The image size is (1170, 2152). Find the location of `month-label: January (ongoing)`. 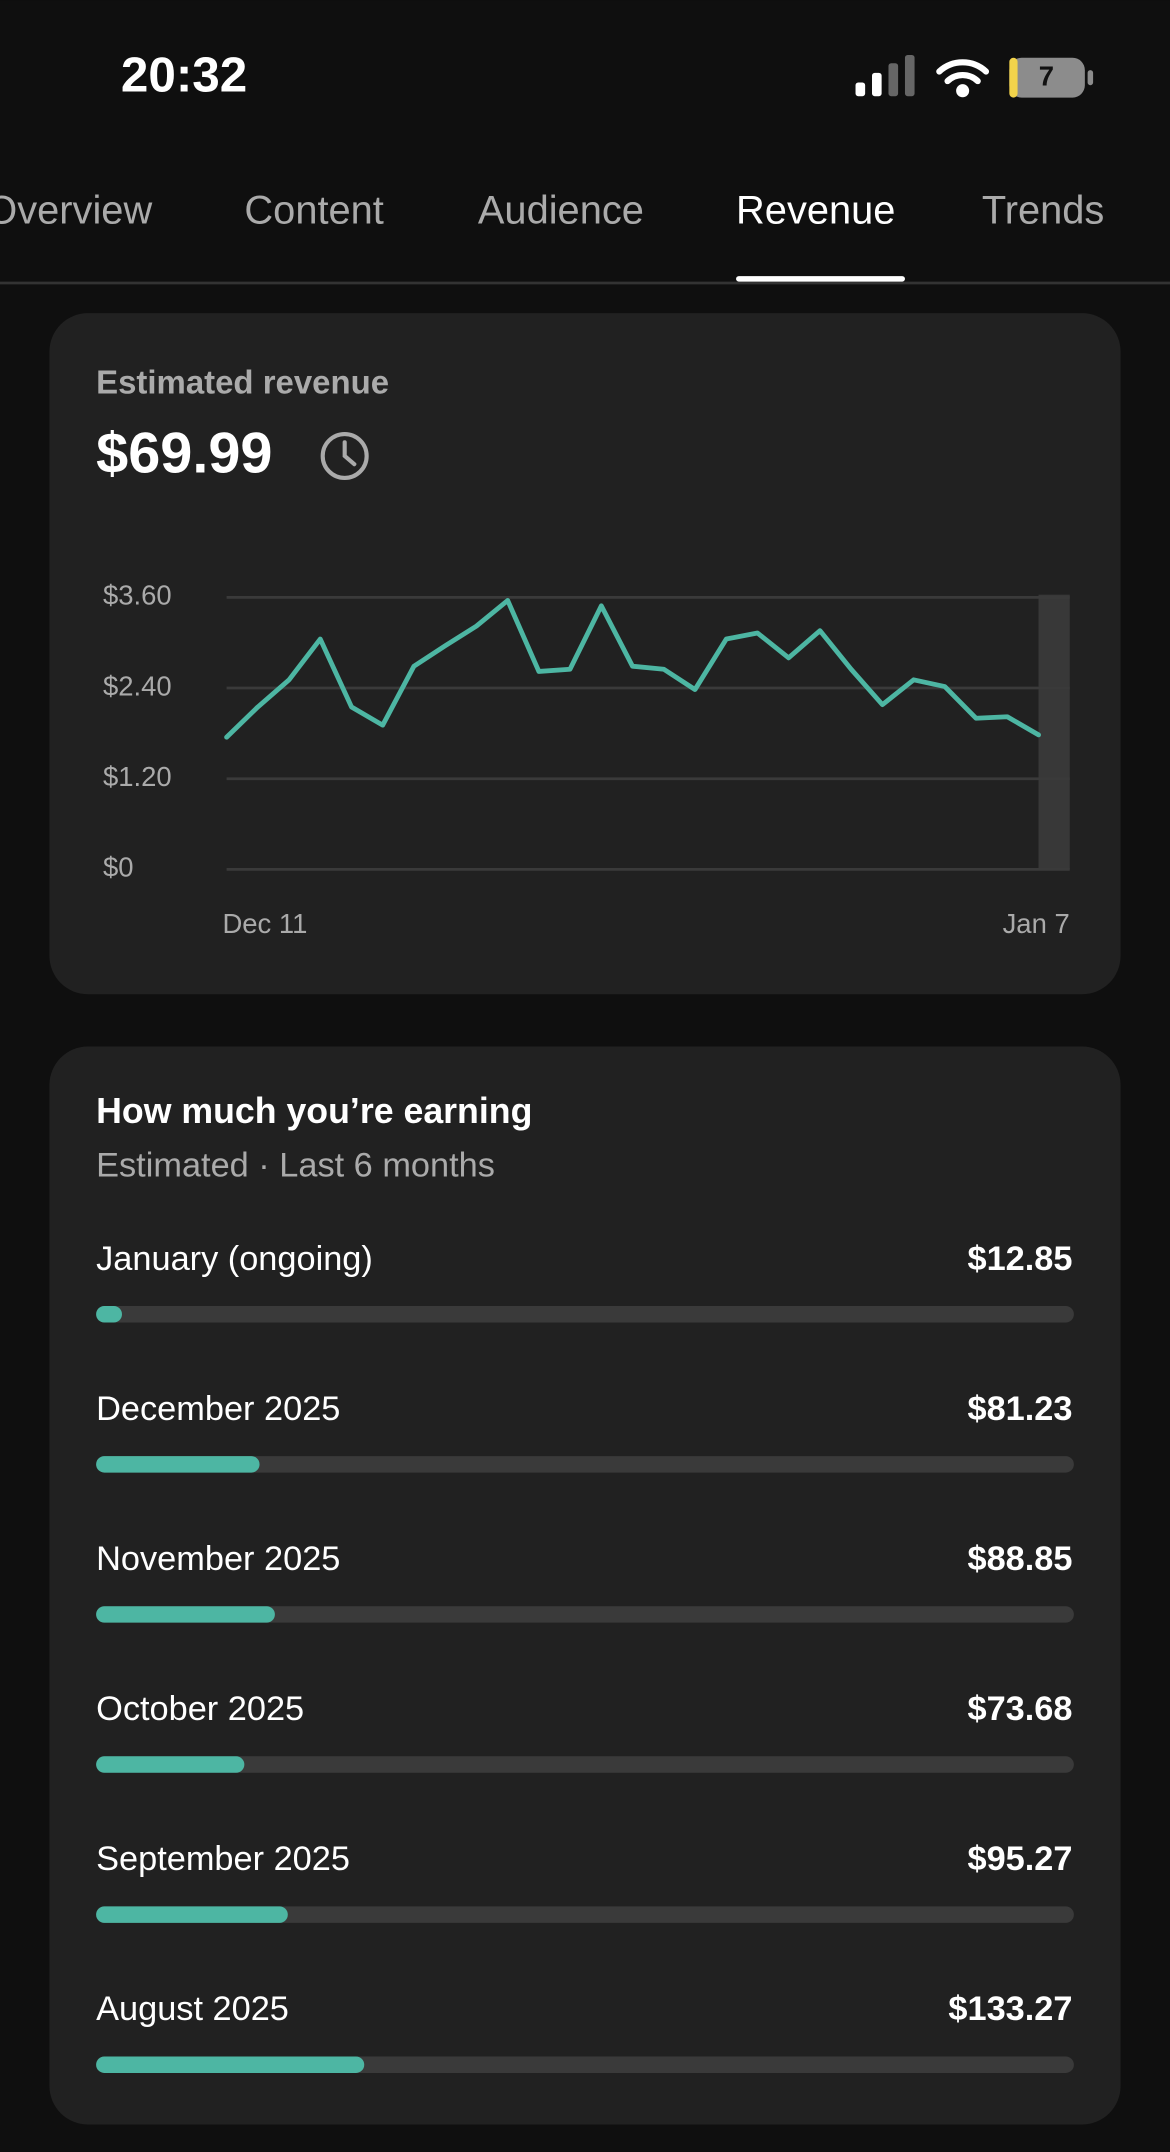

month-label: January (ongoing) is located at coordinates (234, 1259).